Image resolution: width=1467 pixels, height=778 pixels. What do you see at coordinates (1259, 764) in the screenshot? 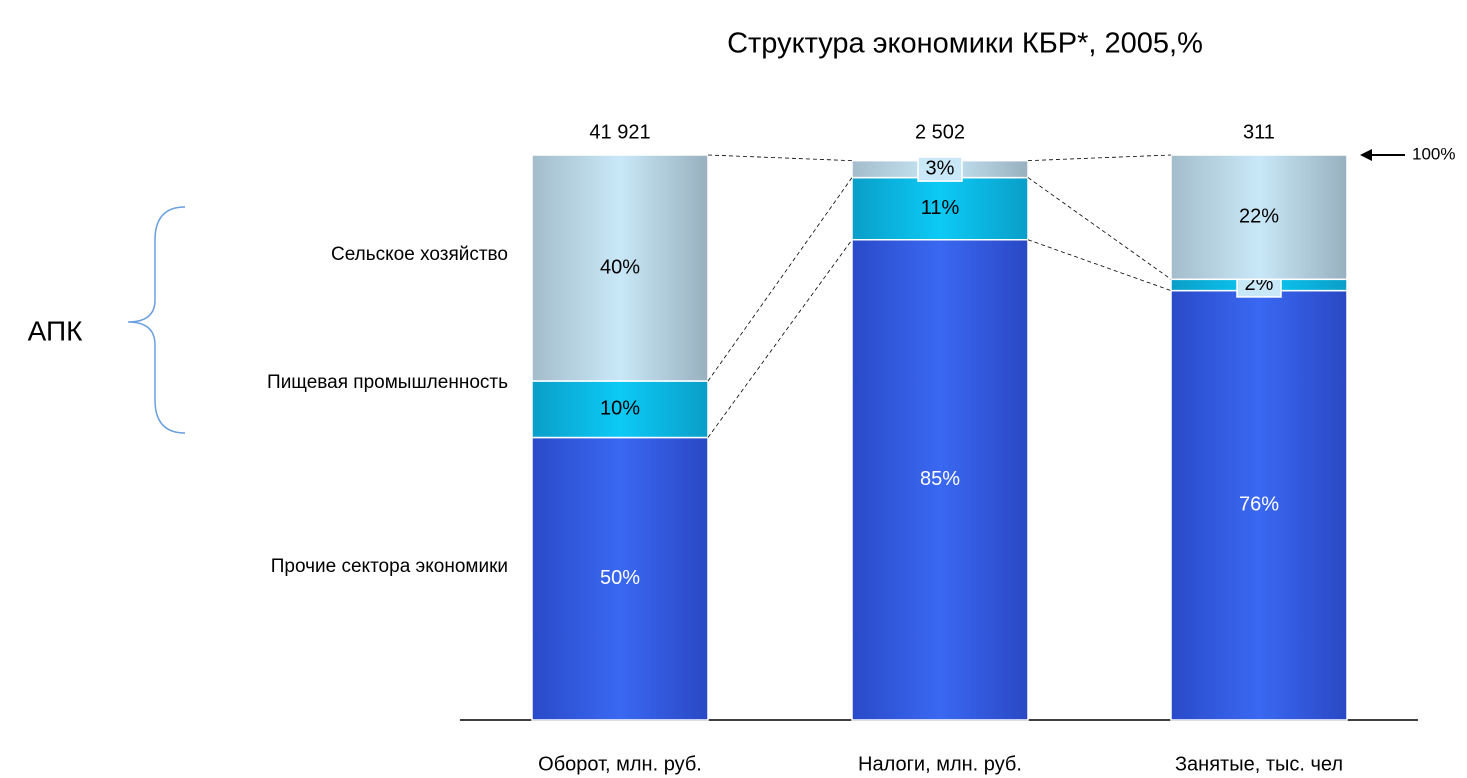
I see `x-tick-label: Занятые, тыс. чел` at bounding box center [1259, 764].